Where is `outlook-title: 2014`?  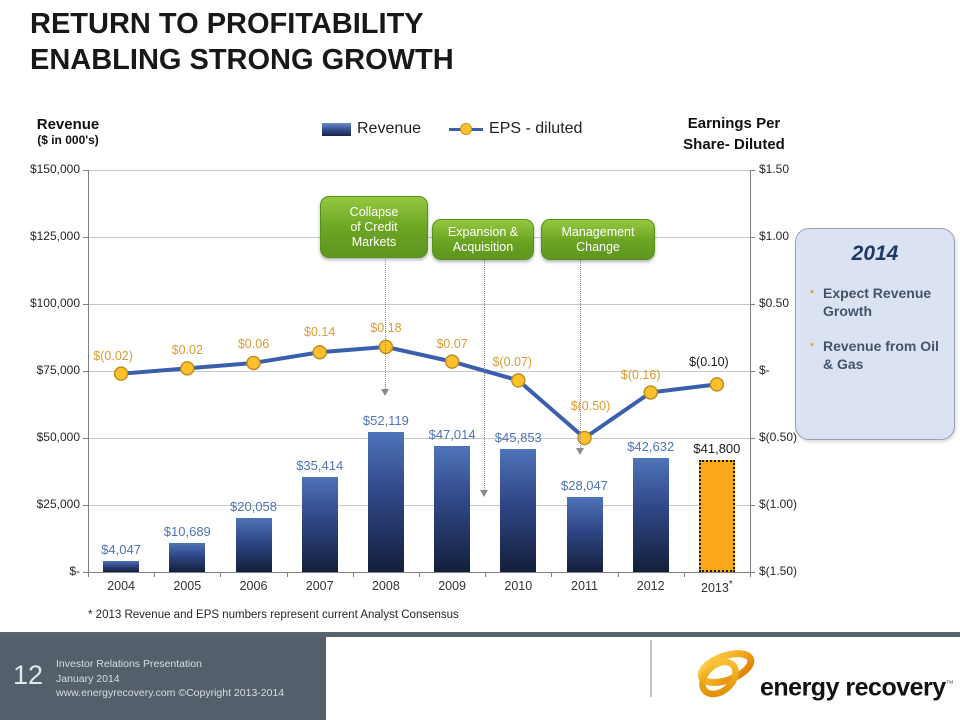
outlook-title: 2014 is located at coordinates (875, 253).